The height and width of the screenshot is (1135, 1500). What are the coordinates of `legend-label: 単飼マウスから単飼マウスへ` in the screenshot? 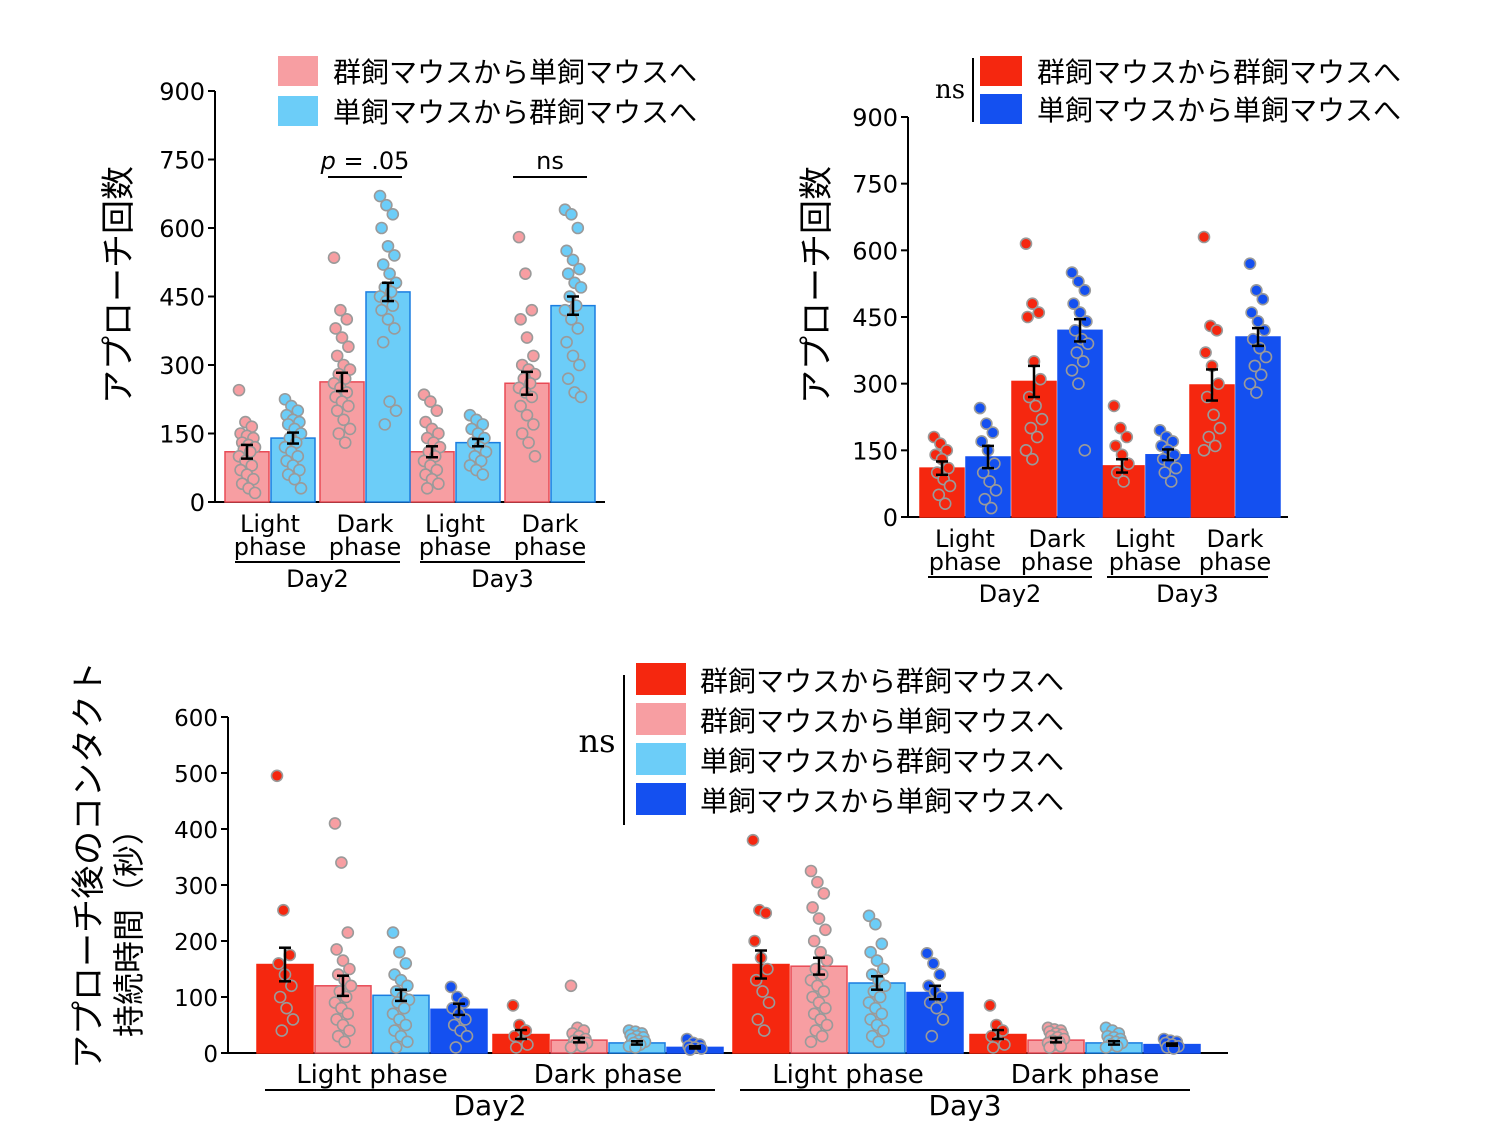 It's located at (1219, 110).